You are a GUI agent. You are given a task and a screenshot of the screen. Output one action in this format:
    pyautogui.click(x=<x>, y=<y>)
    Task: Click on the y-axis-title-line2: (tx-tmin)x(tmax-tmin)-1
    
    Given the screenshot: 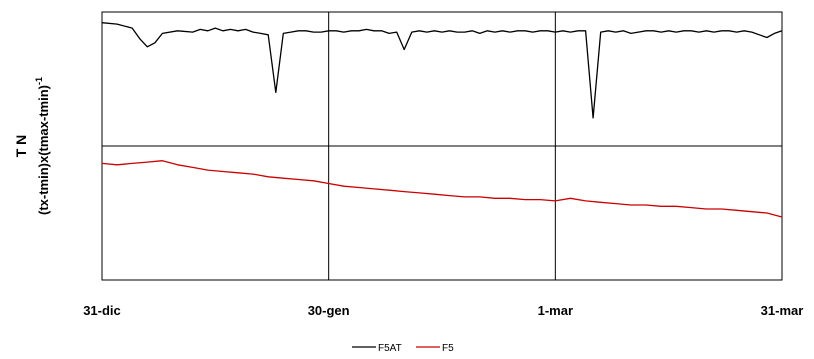 What is the action you would take?
    pyautogui.click(x=42, y=146)
    